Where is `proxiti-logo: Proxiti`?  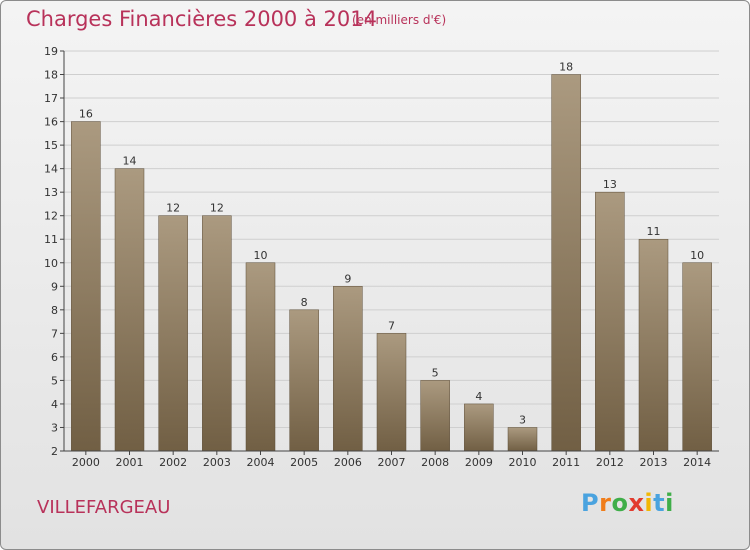
proxiti-logo: Proxiti is located at coordinates (627, 503).